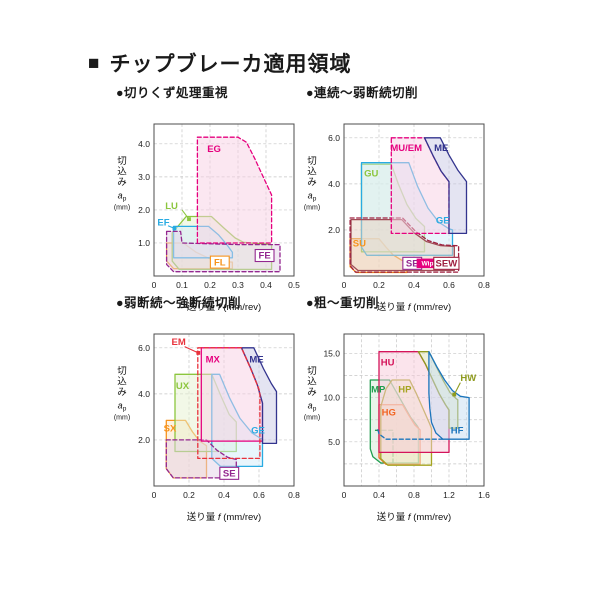  What do you see at coordinates (362, 93) in the screenshot?
I see `chart-subtitle: ●連続〜弱断続切削` at bounding box center [362, 93].